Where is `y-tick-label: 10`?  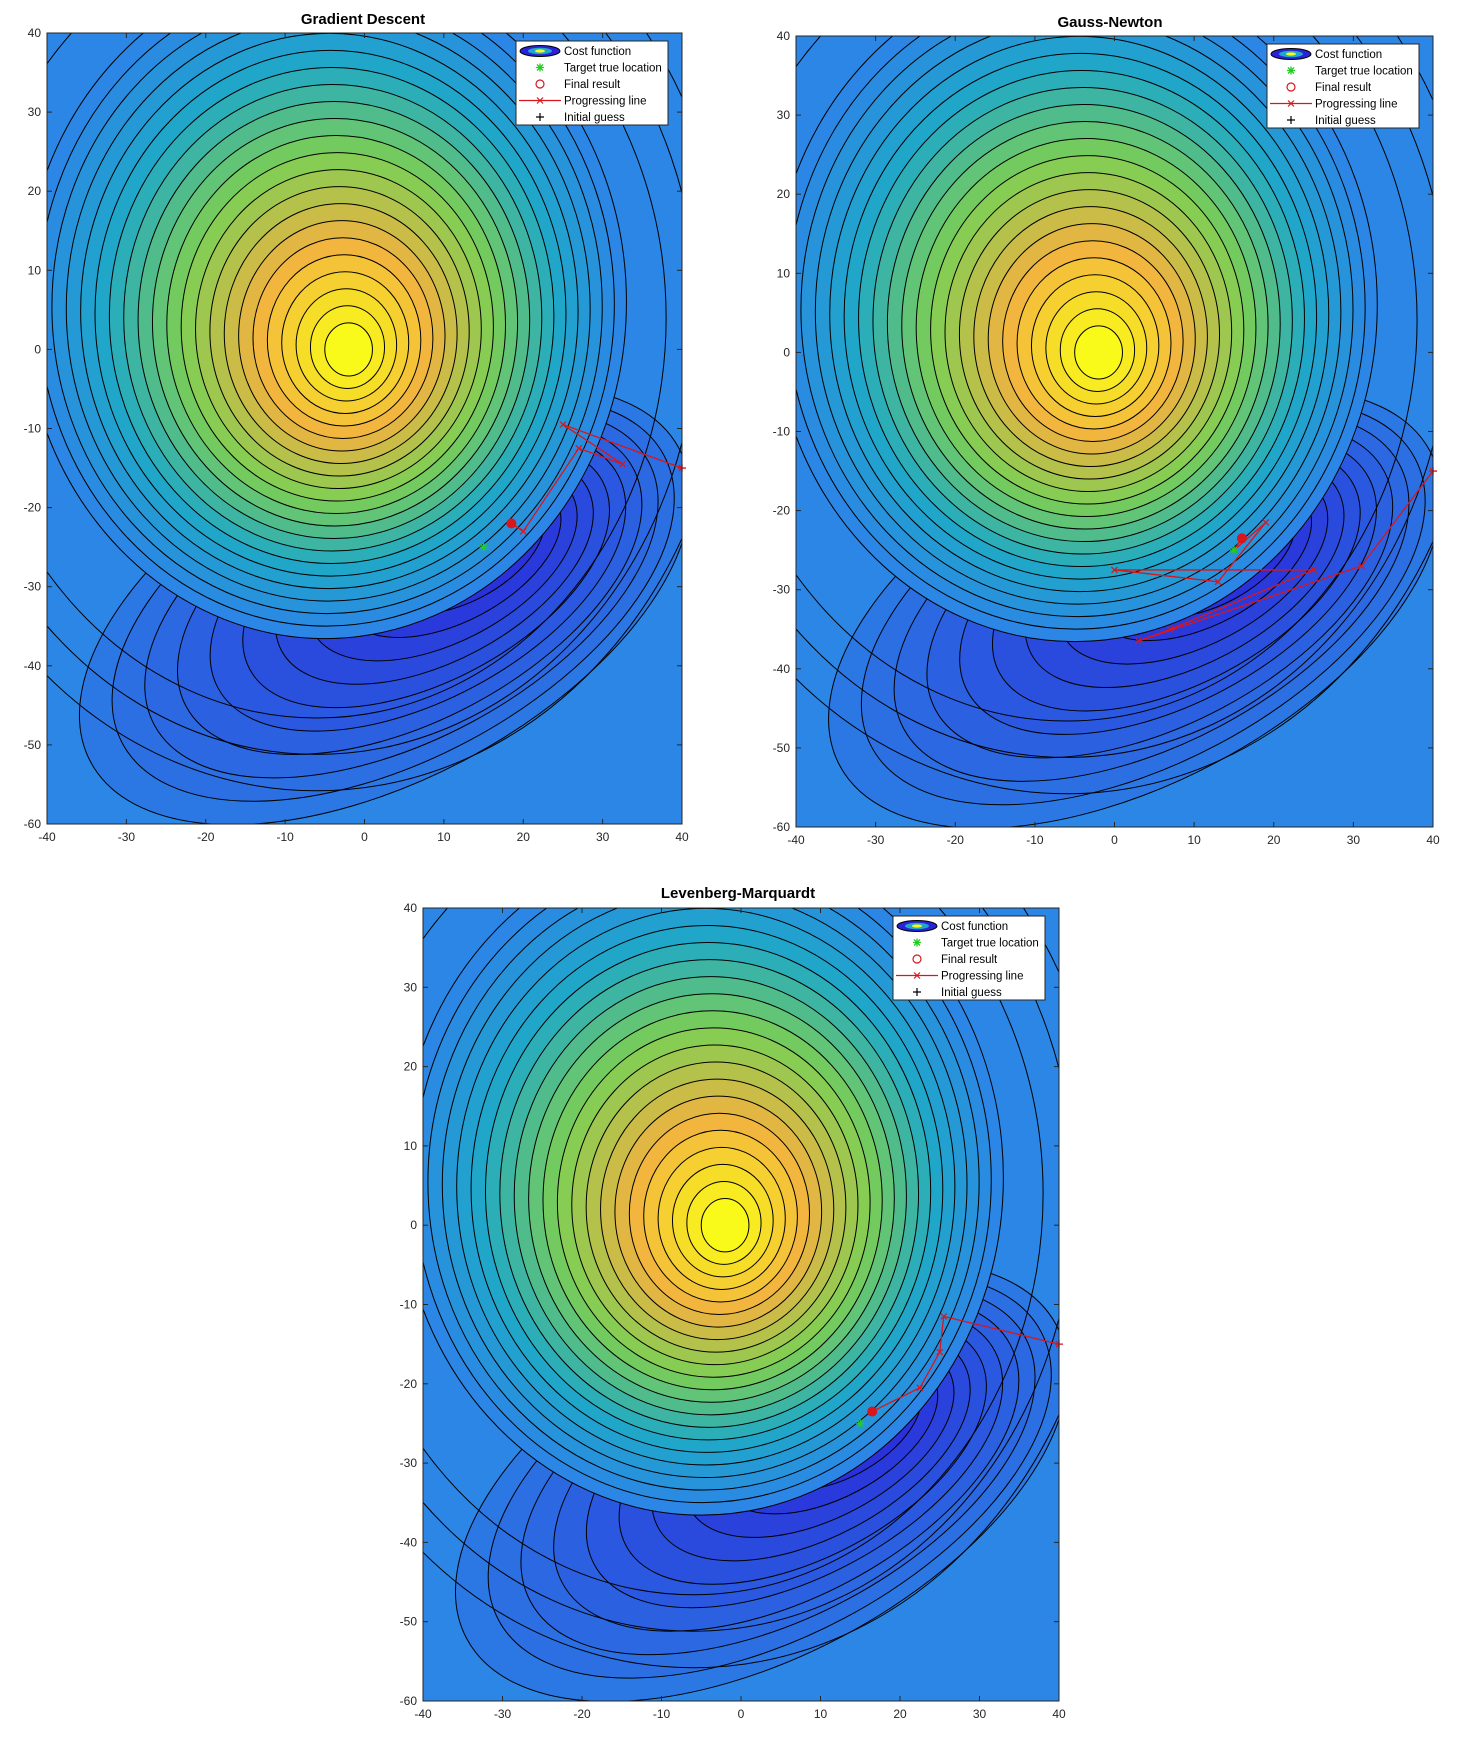 y-tick-label: 10 is located at coordinates (35, 270).